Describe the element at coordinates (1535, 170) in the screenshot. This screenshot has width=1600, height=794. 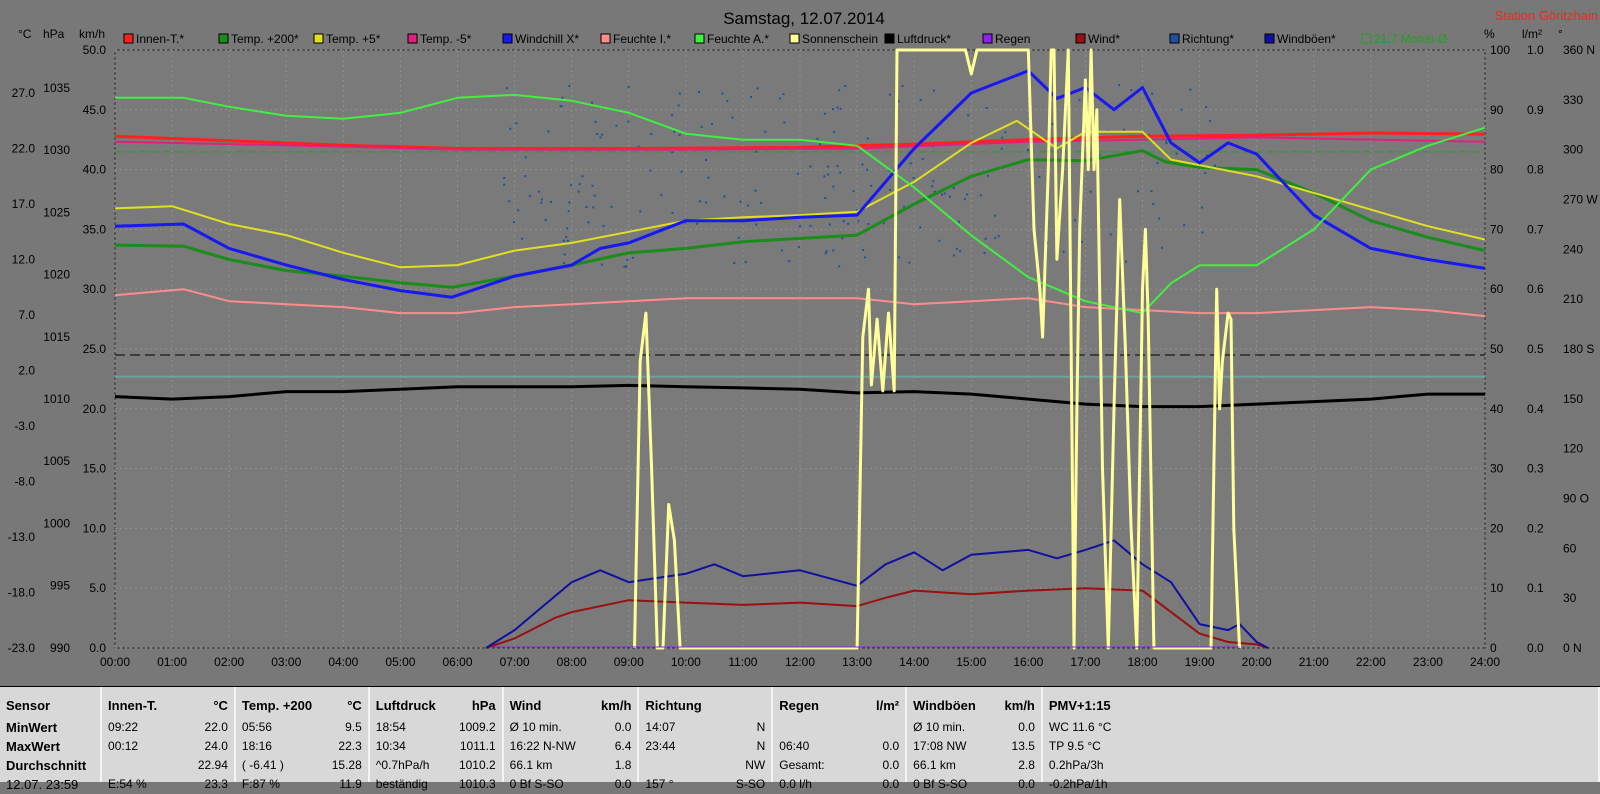
I see `rain-tick-label: 0.8` at that location.